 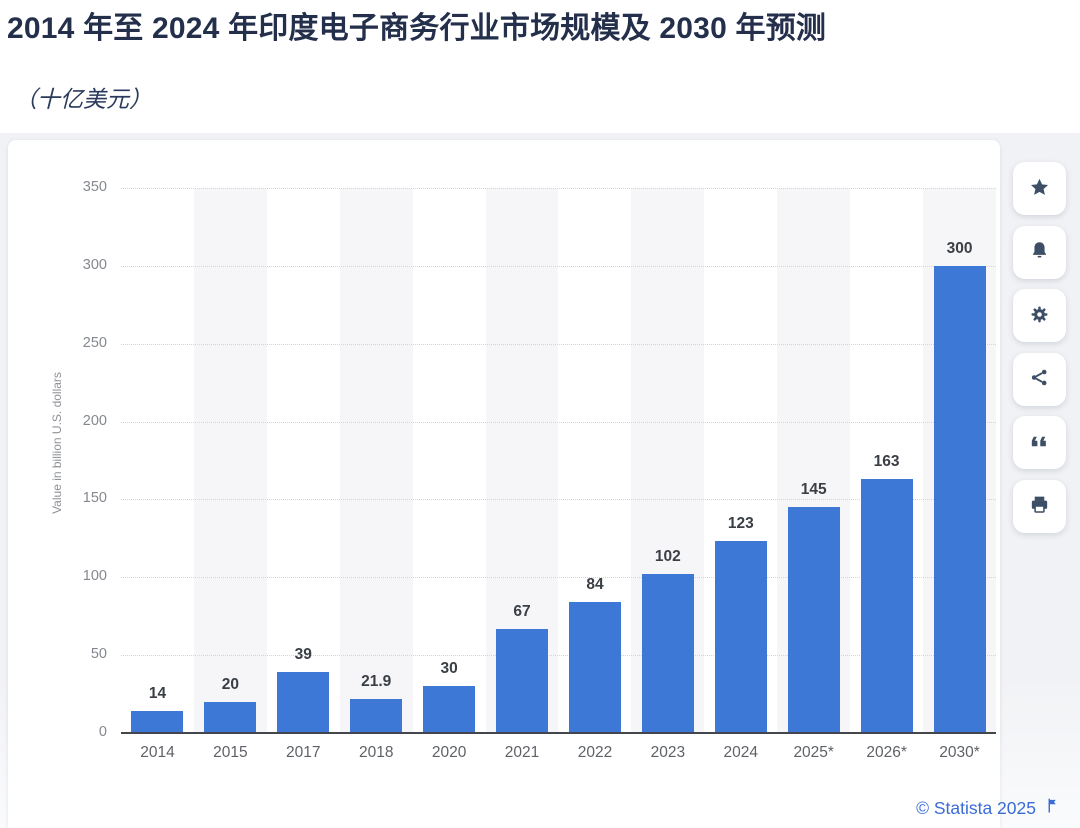 What do you see at coordinates (959, 248) in the screenshot?
I see `bar-value-label: 300` at bounding box center [959, 248].